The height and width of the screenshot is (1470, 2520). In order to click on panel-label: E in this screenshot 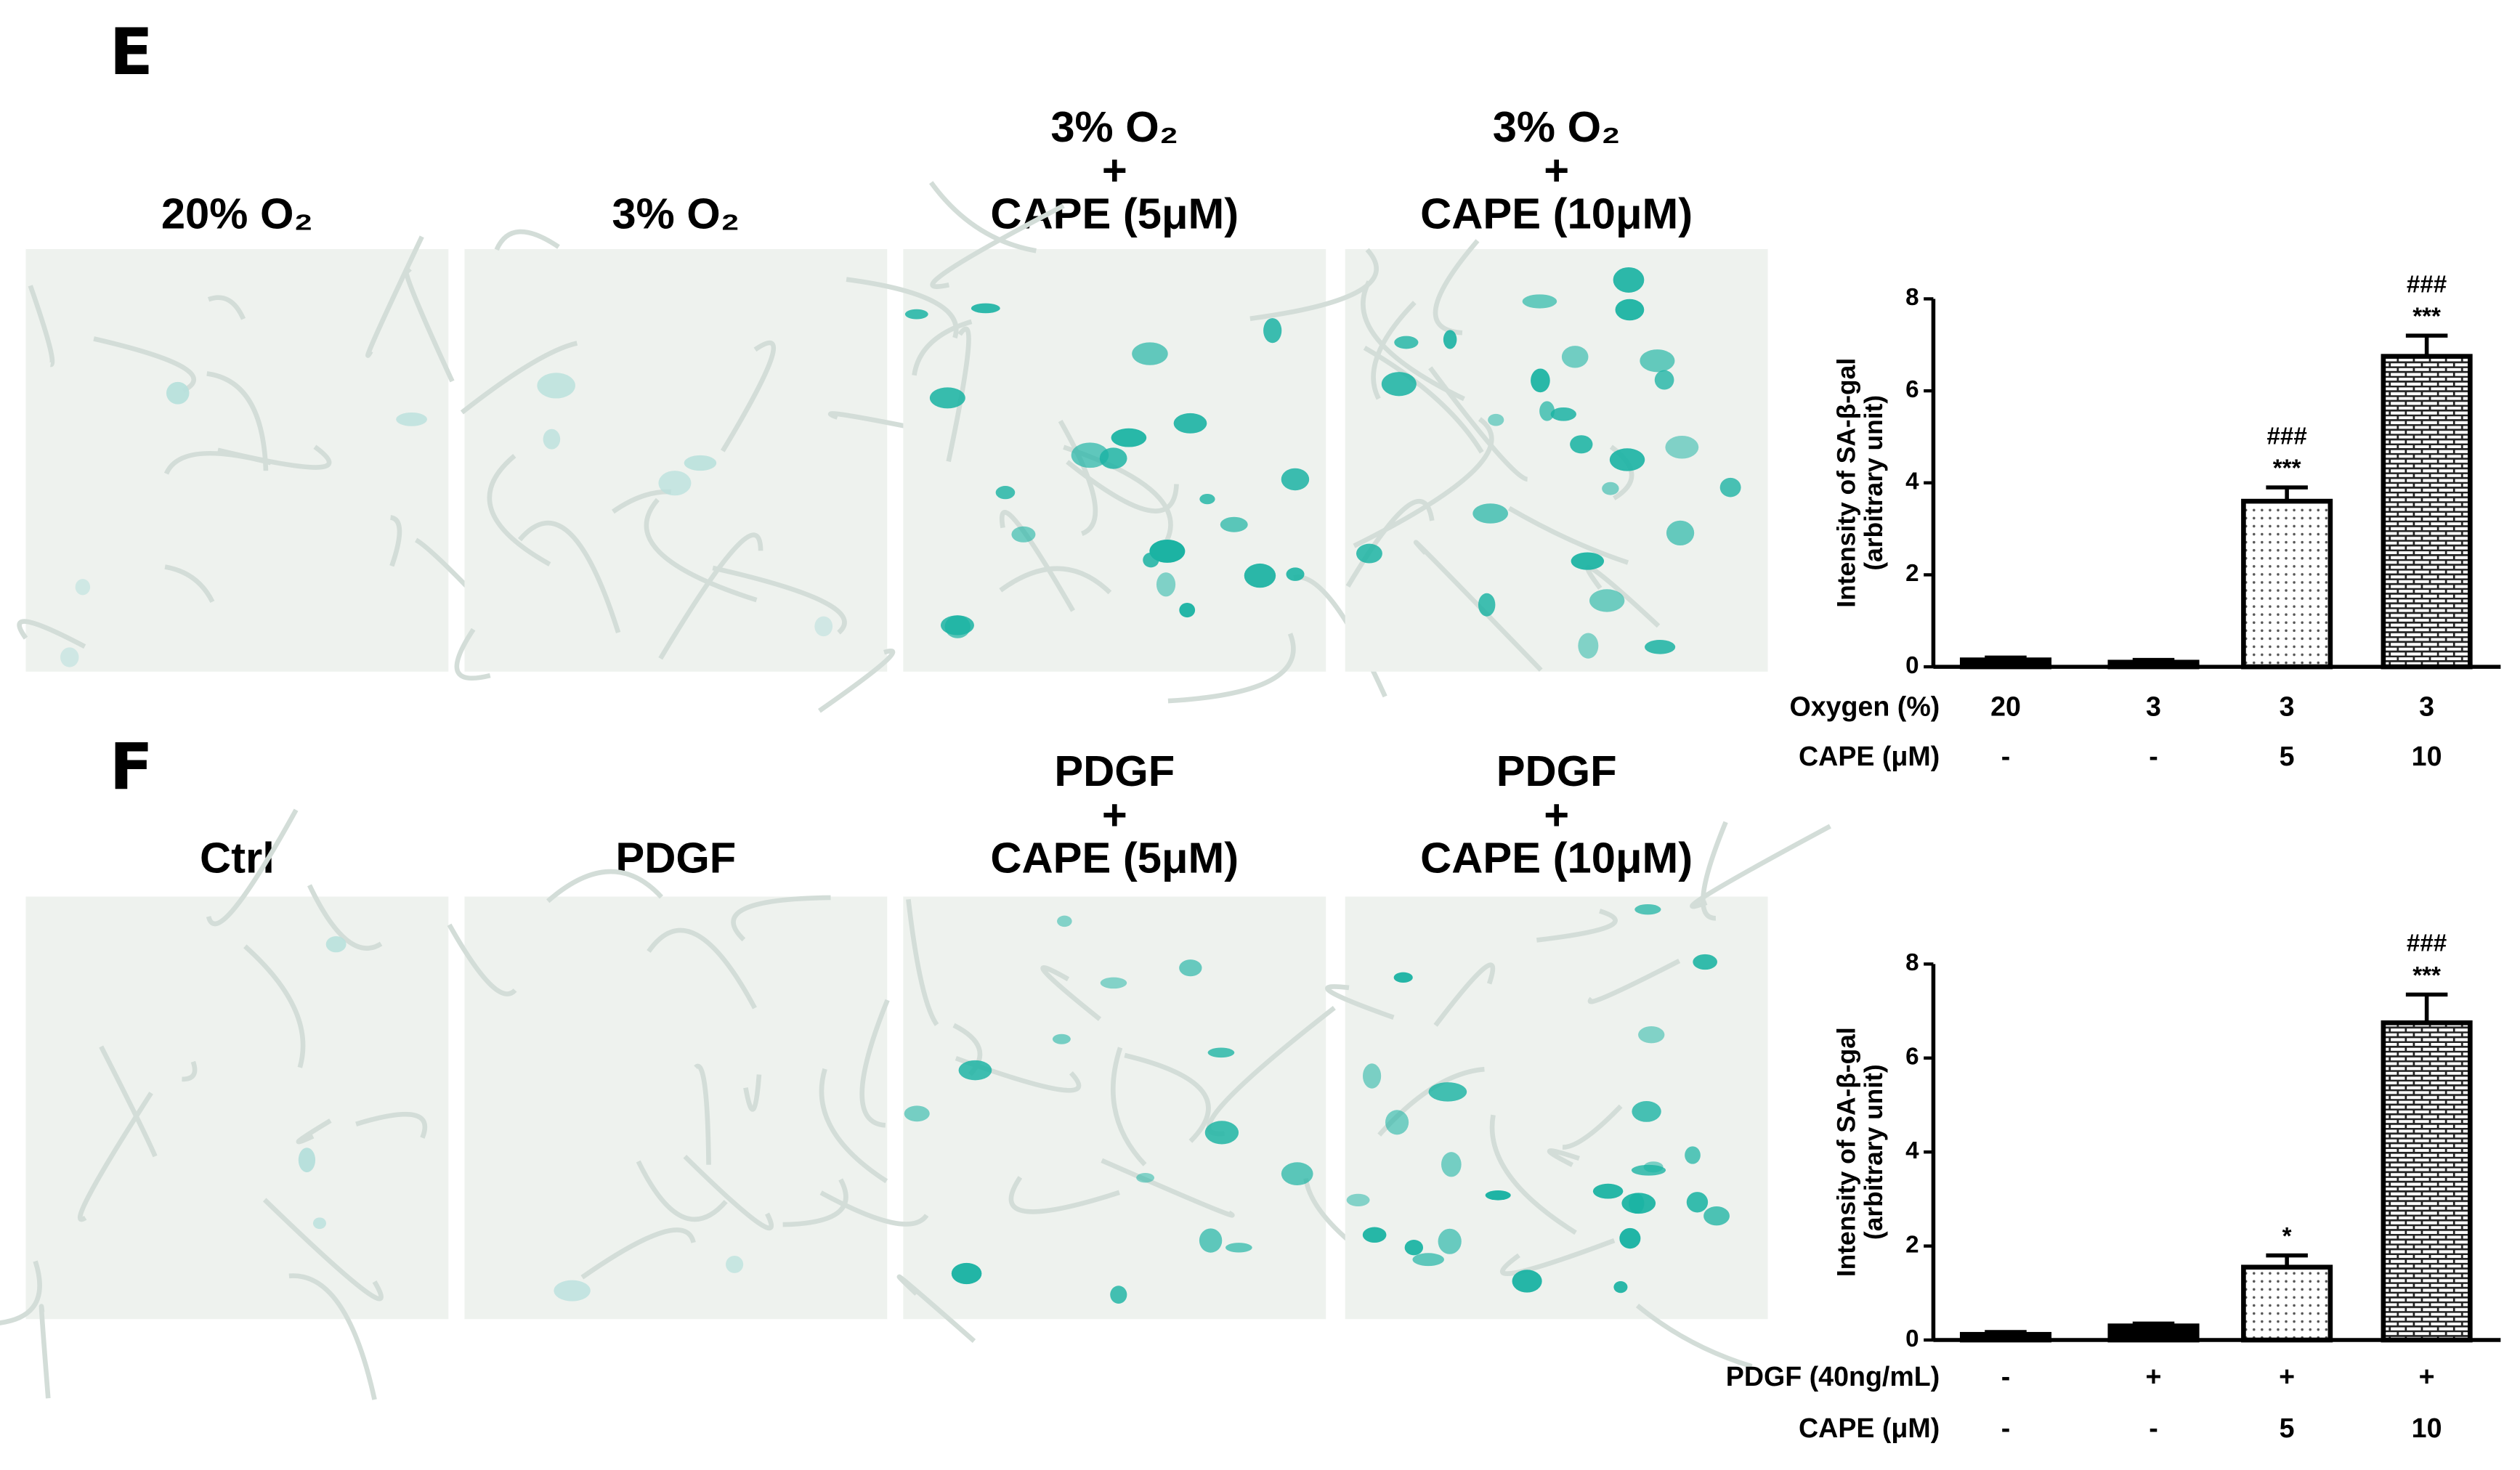, I will do `click(131, 52)`.